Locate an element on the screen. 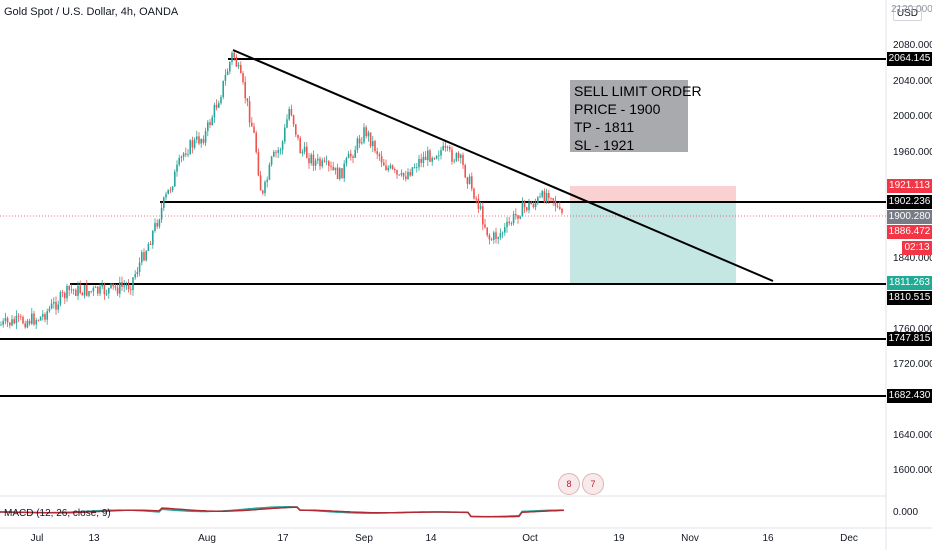 The width and height of the screenshot is (932, 550). price-tag: 1682.430 is located at coordinates (909, 396).